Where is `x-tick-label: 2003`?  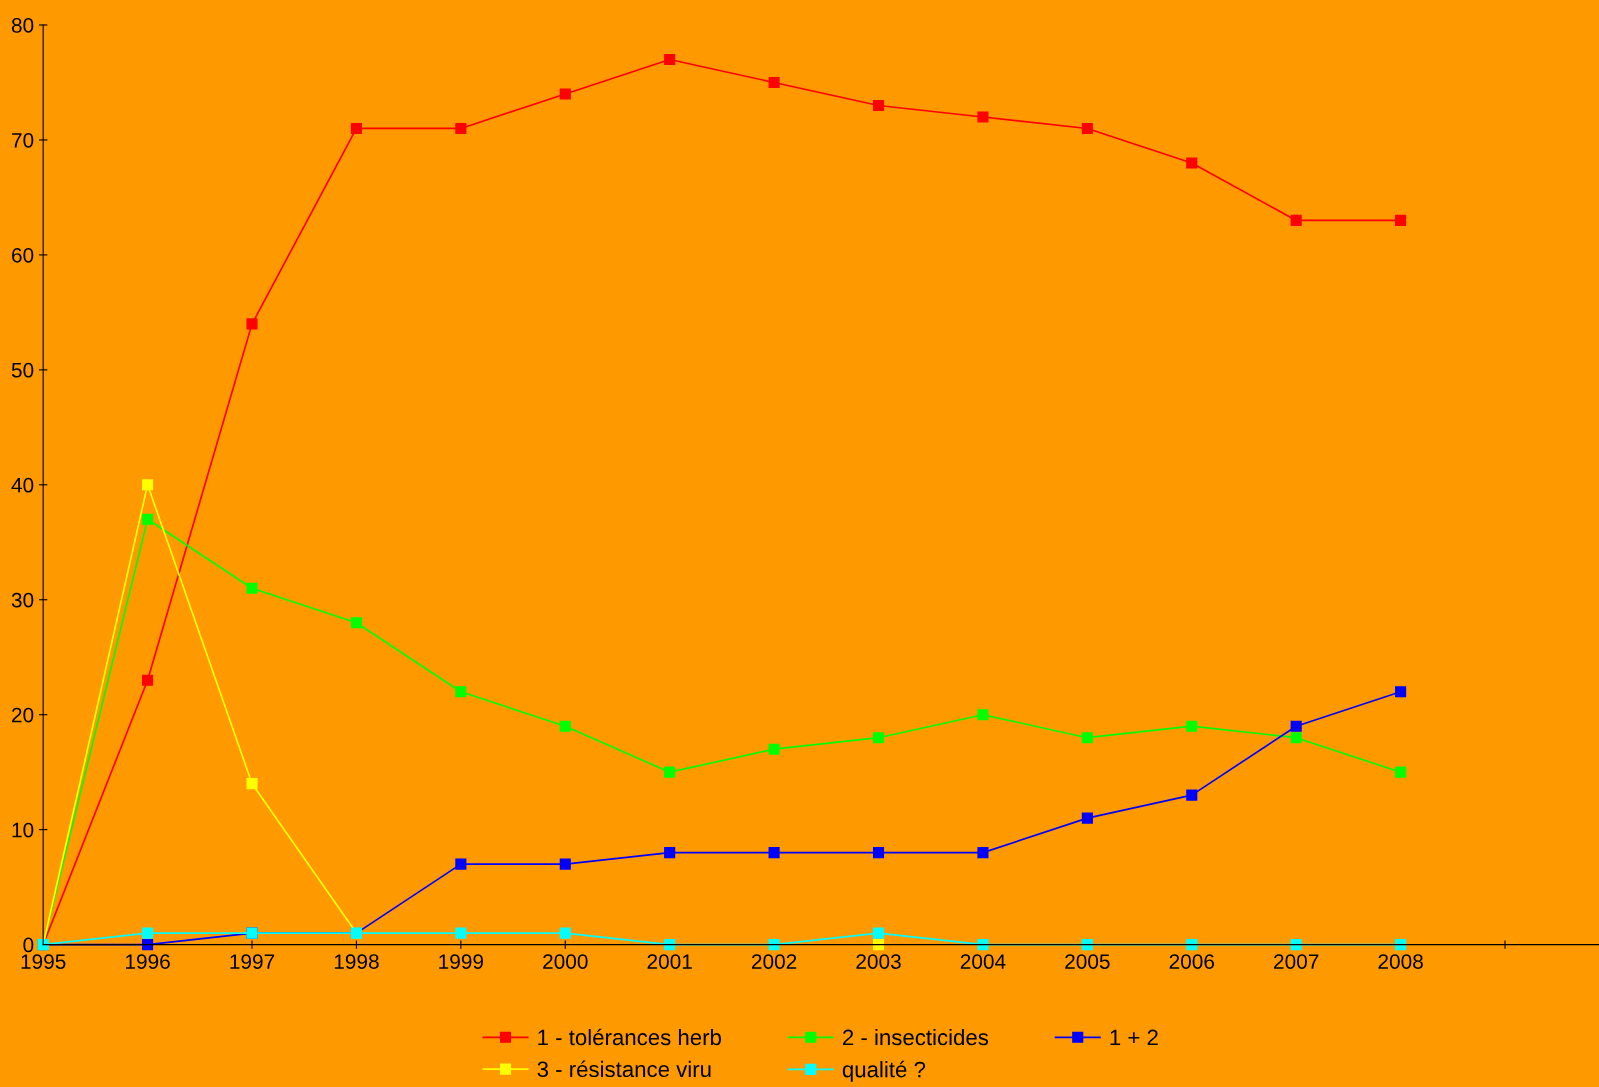 x-tick-label: 2003 is located at coordinates (878, 961).